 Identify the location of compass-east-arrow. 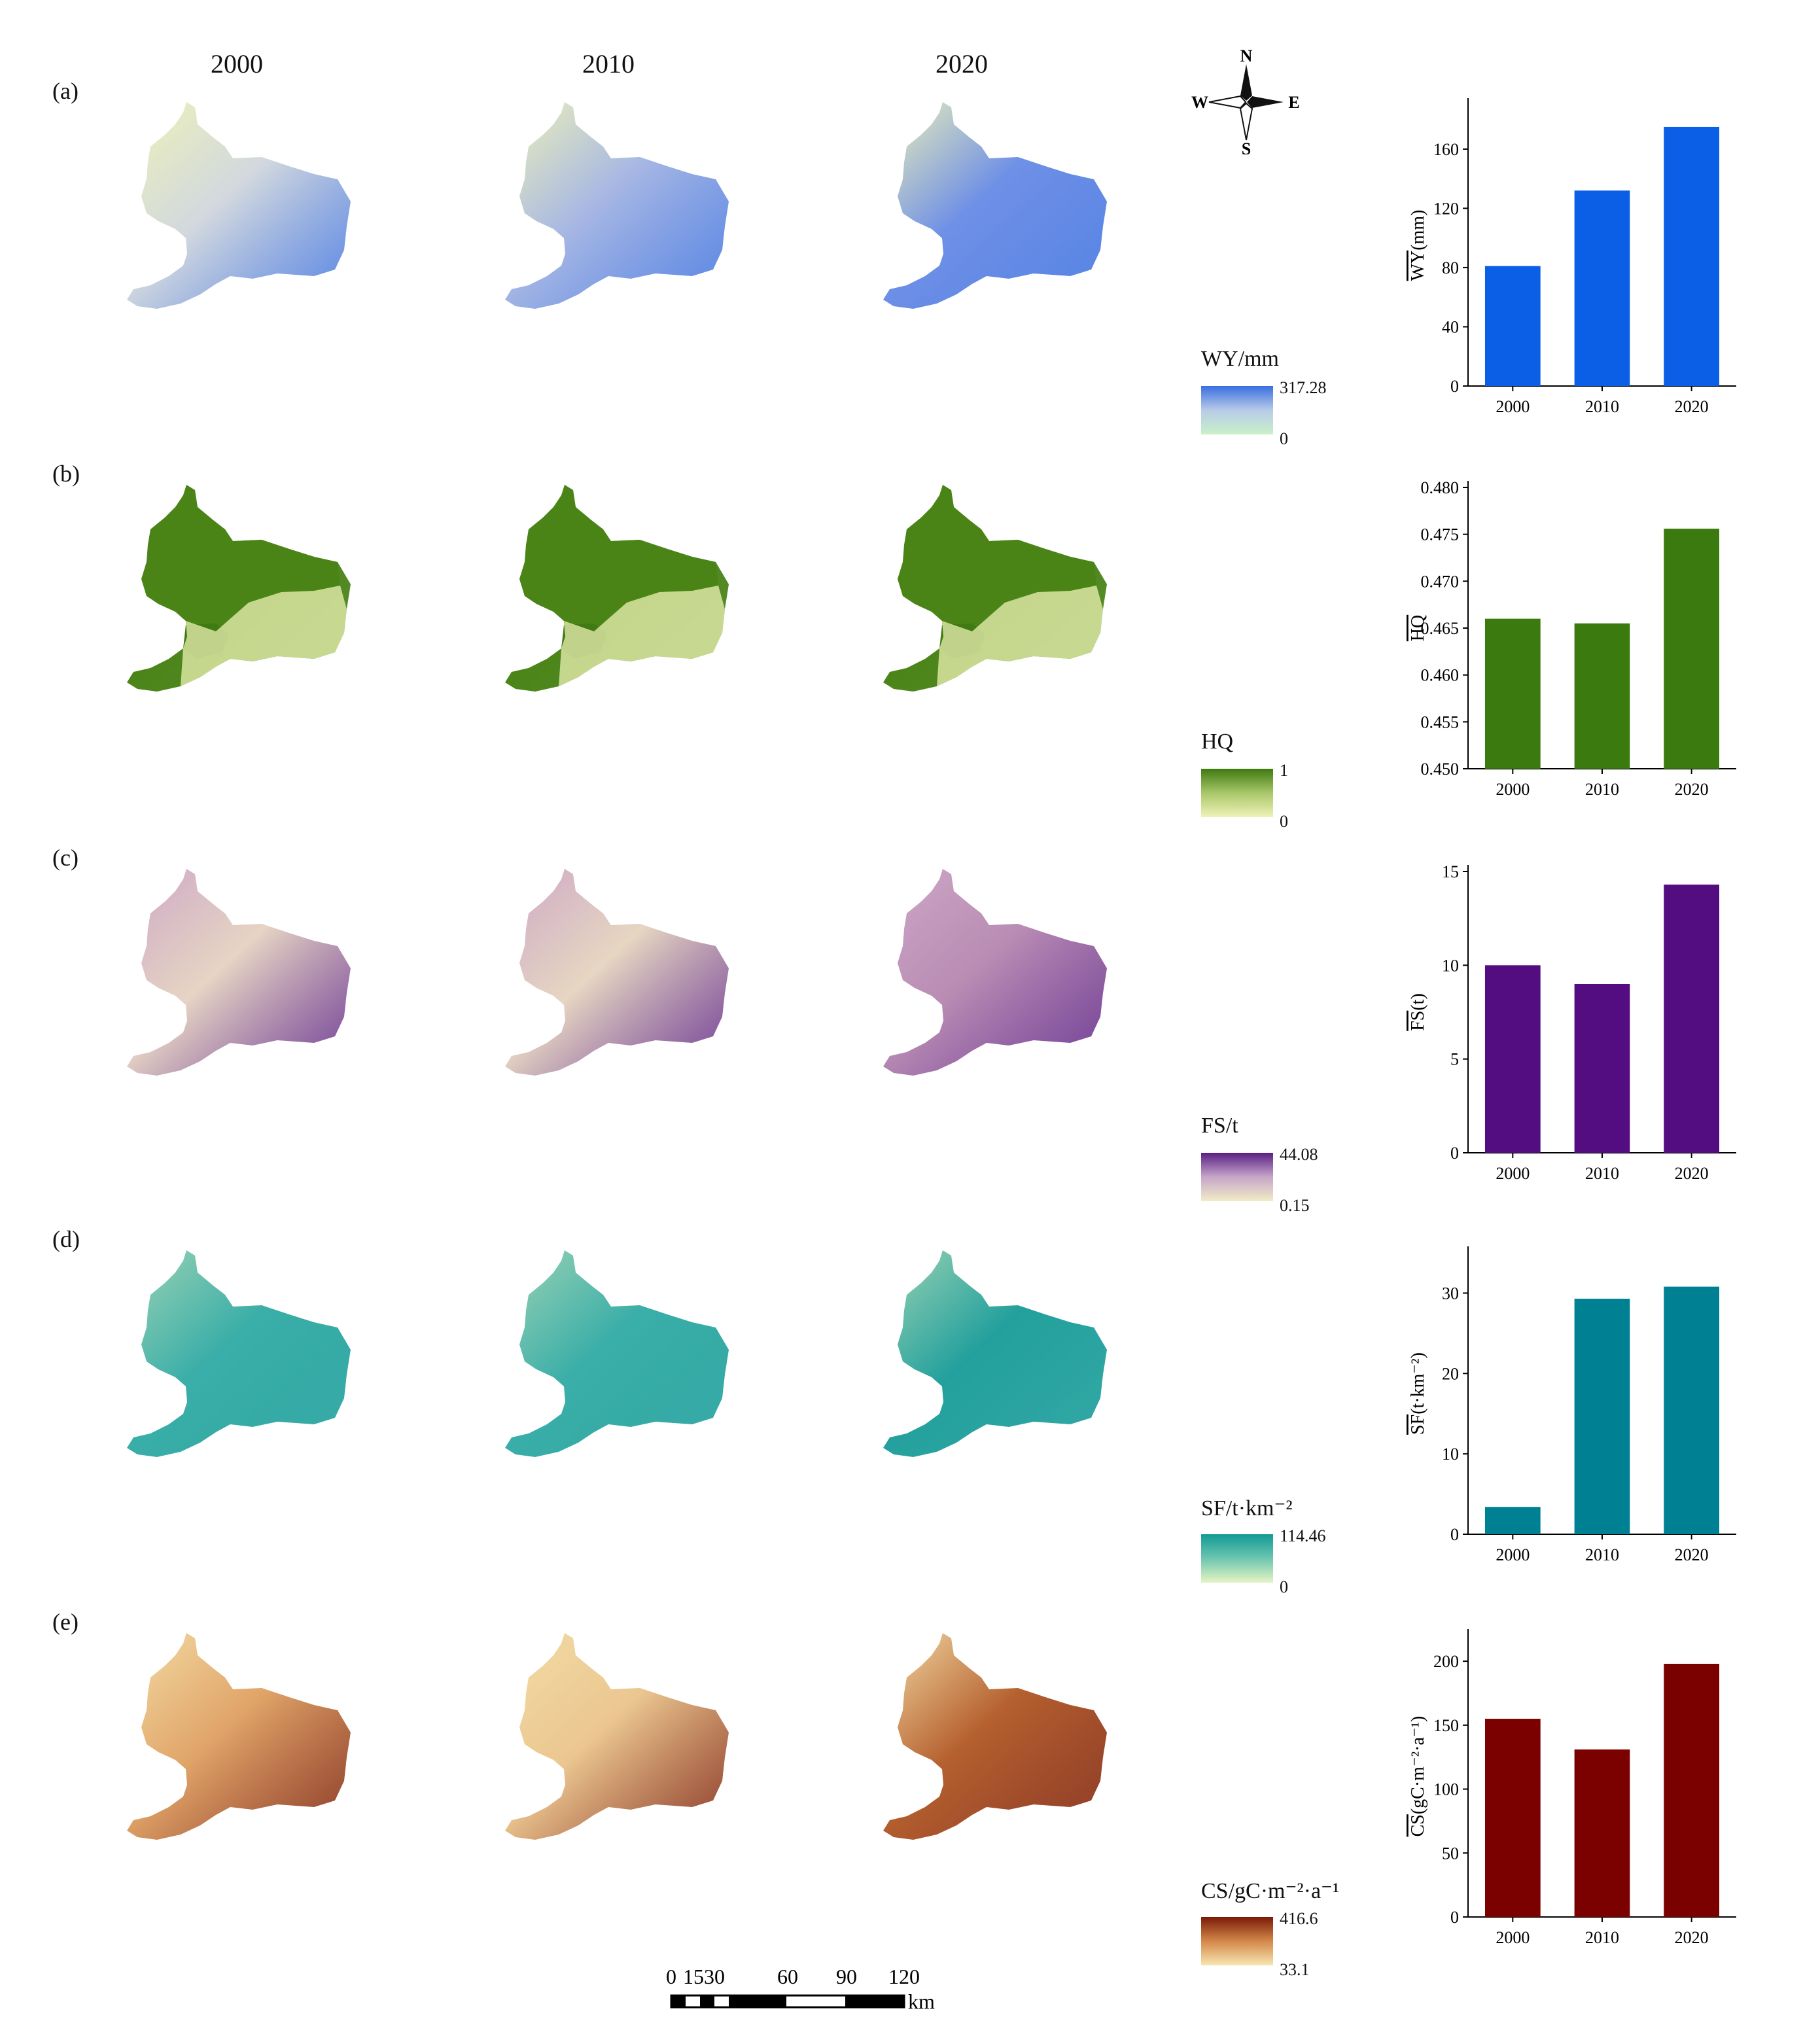
(1265, 102).